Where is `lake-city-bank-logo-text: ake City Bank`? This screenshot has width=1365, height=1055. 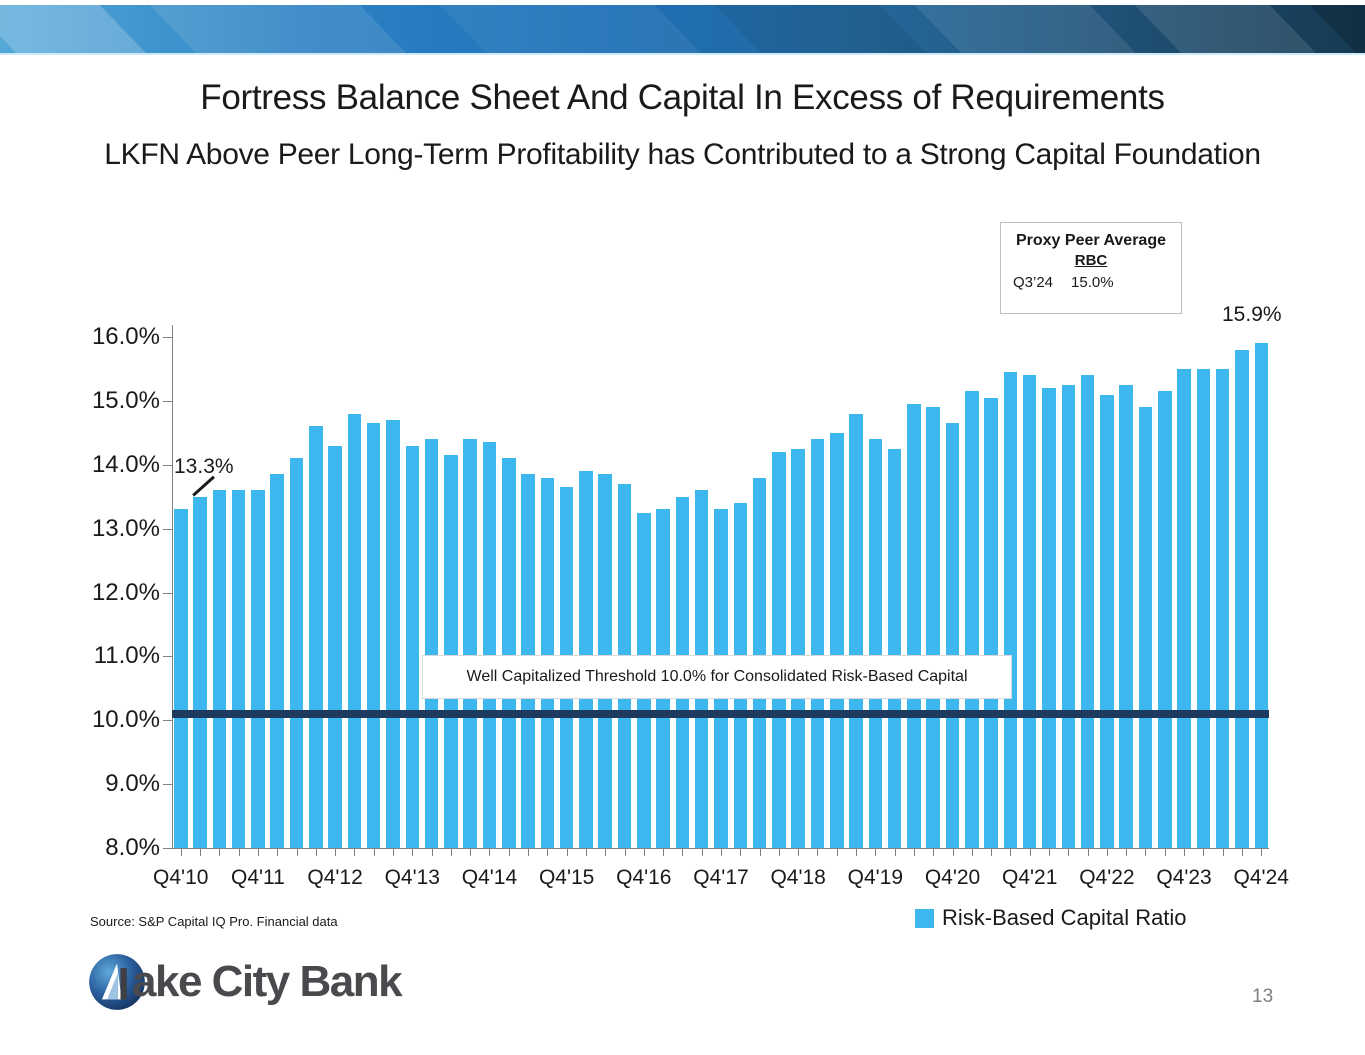 lake-city-bank-logo-text: ake City Bank is located at coordinates (267, 981).